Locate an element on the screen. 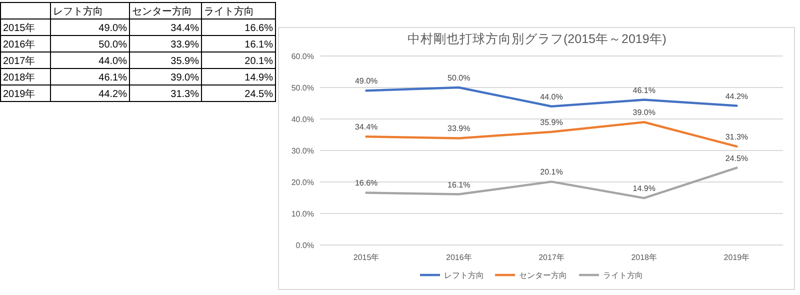 Image resolution: width=800 pixels, height=295 pixels. x-tick-label: 2016年 is located at coordinates (459, 257).